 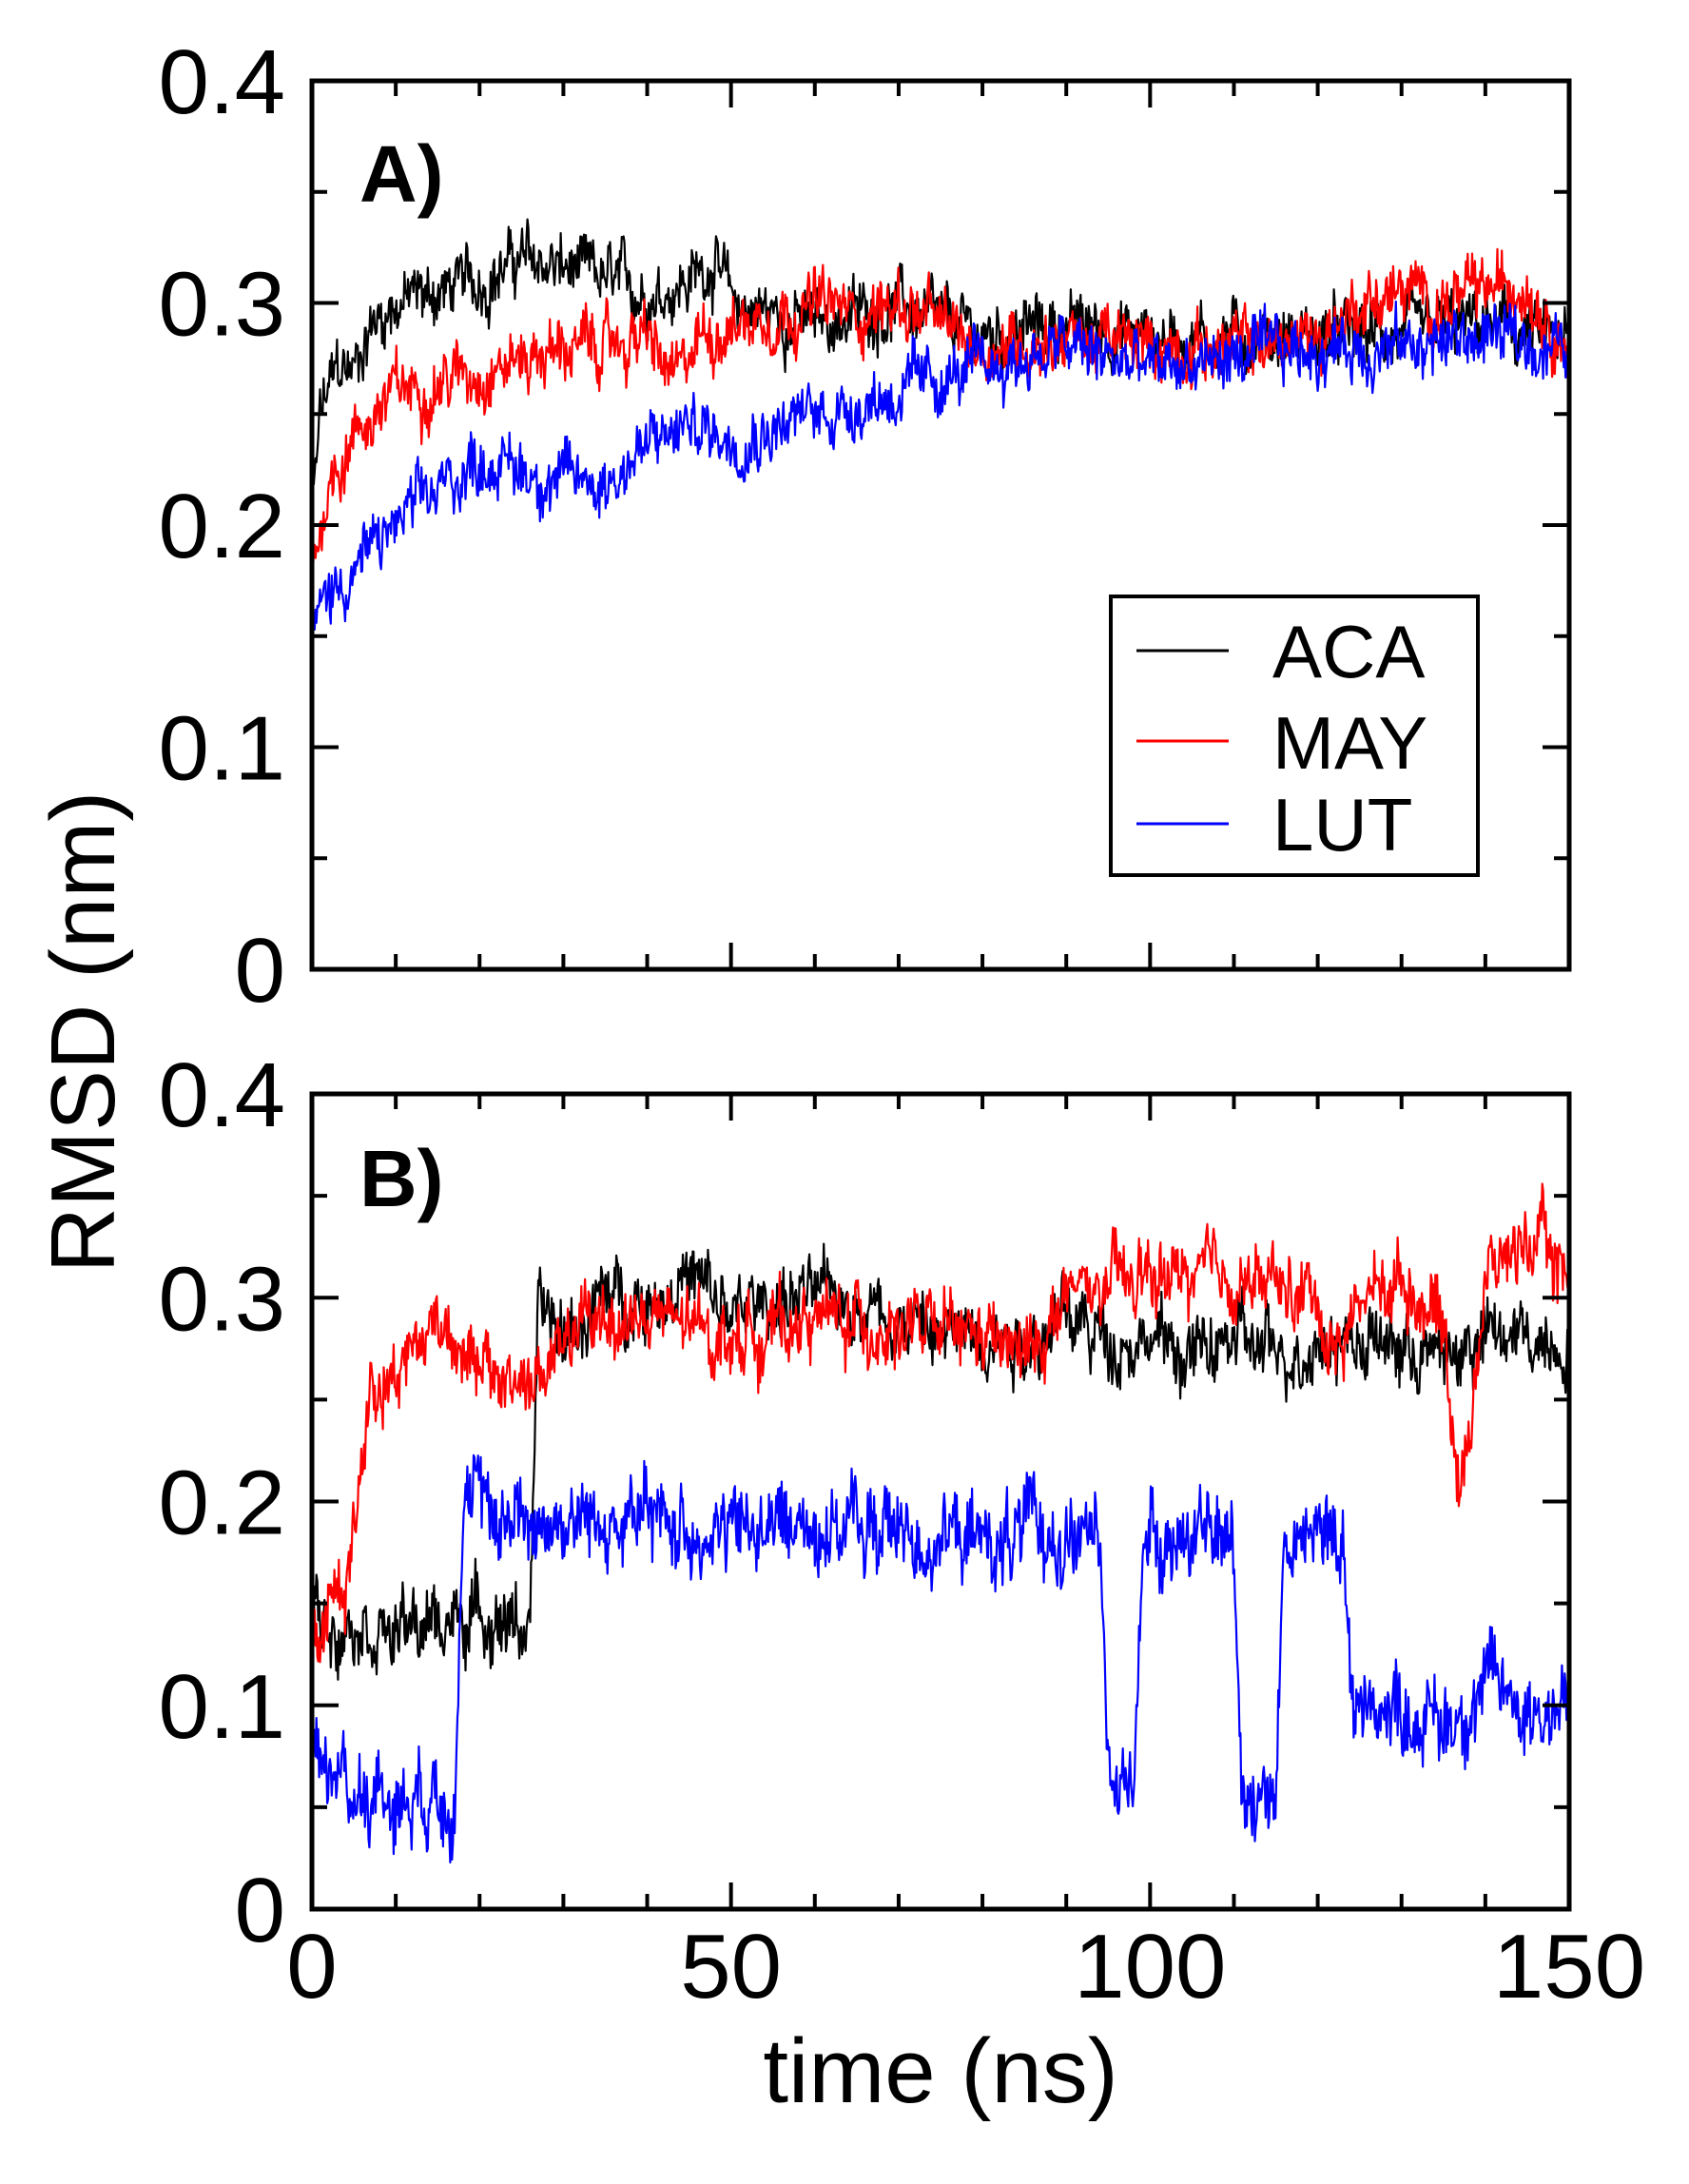 What do you see at coordinates (222, 1095) in the screenshot?
I see `y-tick-label-panel-b: 0.4` at bounding box center [222, 1095].